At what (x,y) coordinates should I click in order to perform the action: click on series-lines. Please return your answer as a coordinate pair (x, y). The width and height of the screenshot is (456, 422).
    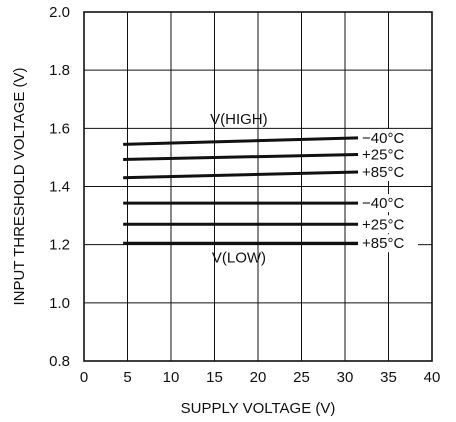
    Looking at the image, I should click on (241, 190).